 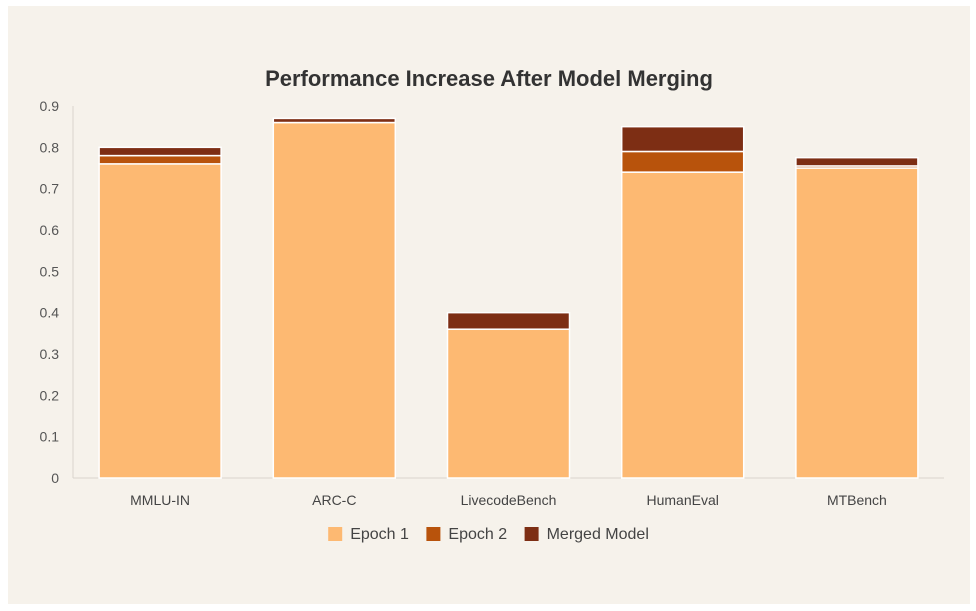 What do you see at coordinates (857, 500) in the screenshot?
I see `x-tick-label: MTBench` at bounding box center [857, 500].